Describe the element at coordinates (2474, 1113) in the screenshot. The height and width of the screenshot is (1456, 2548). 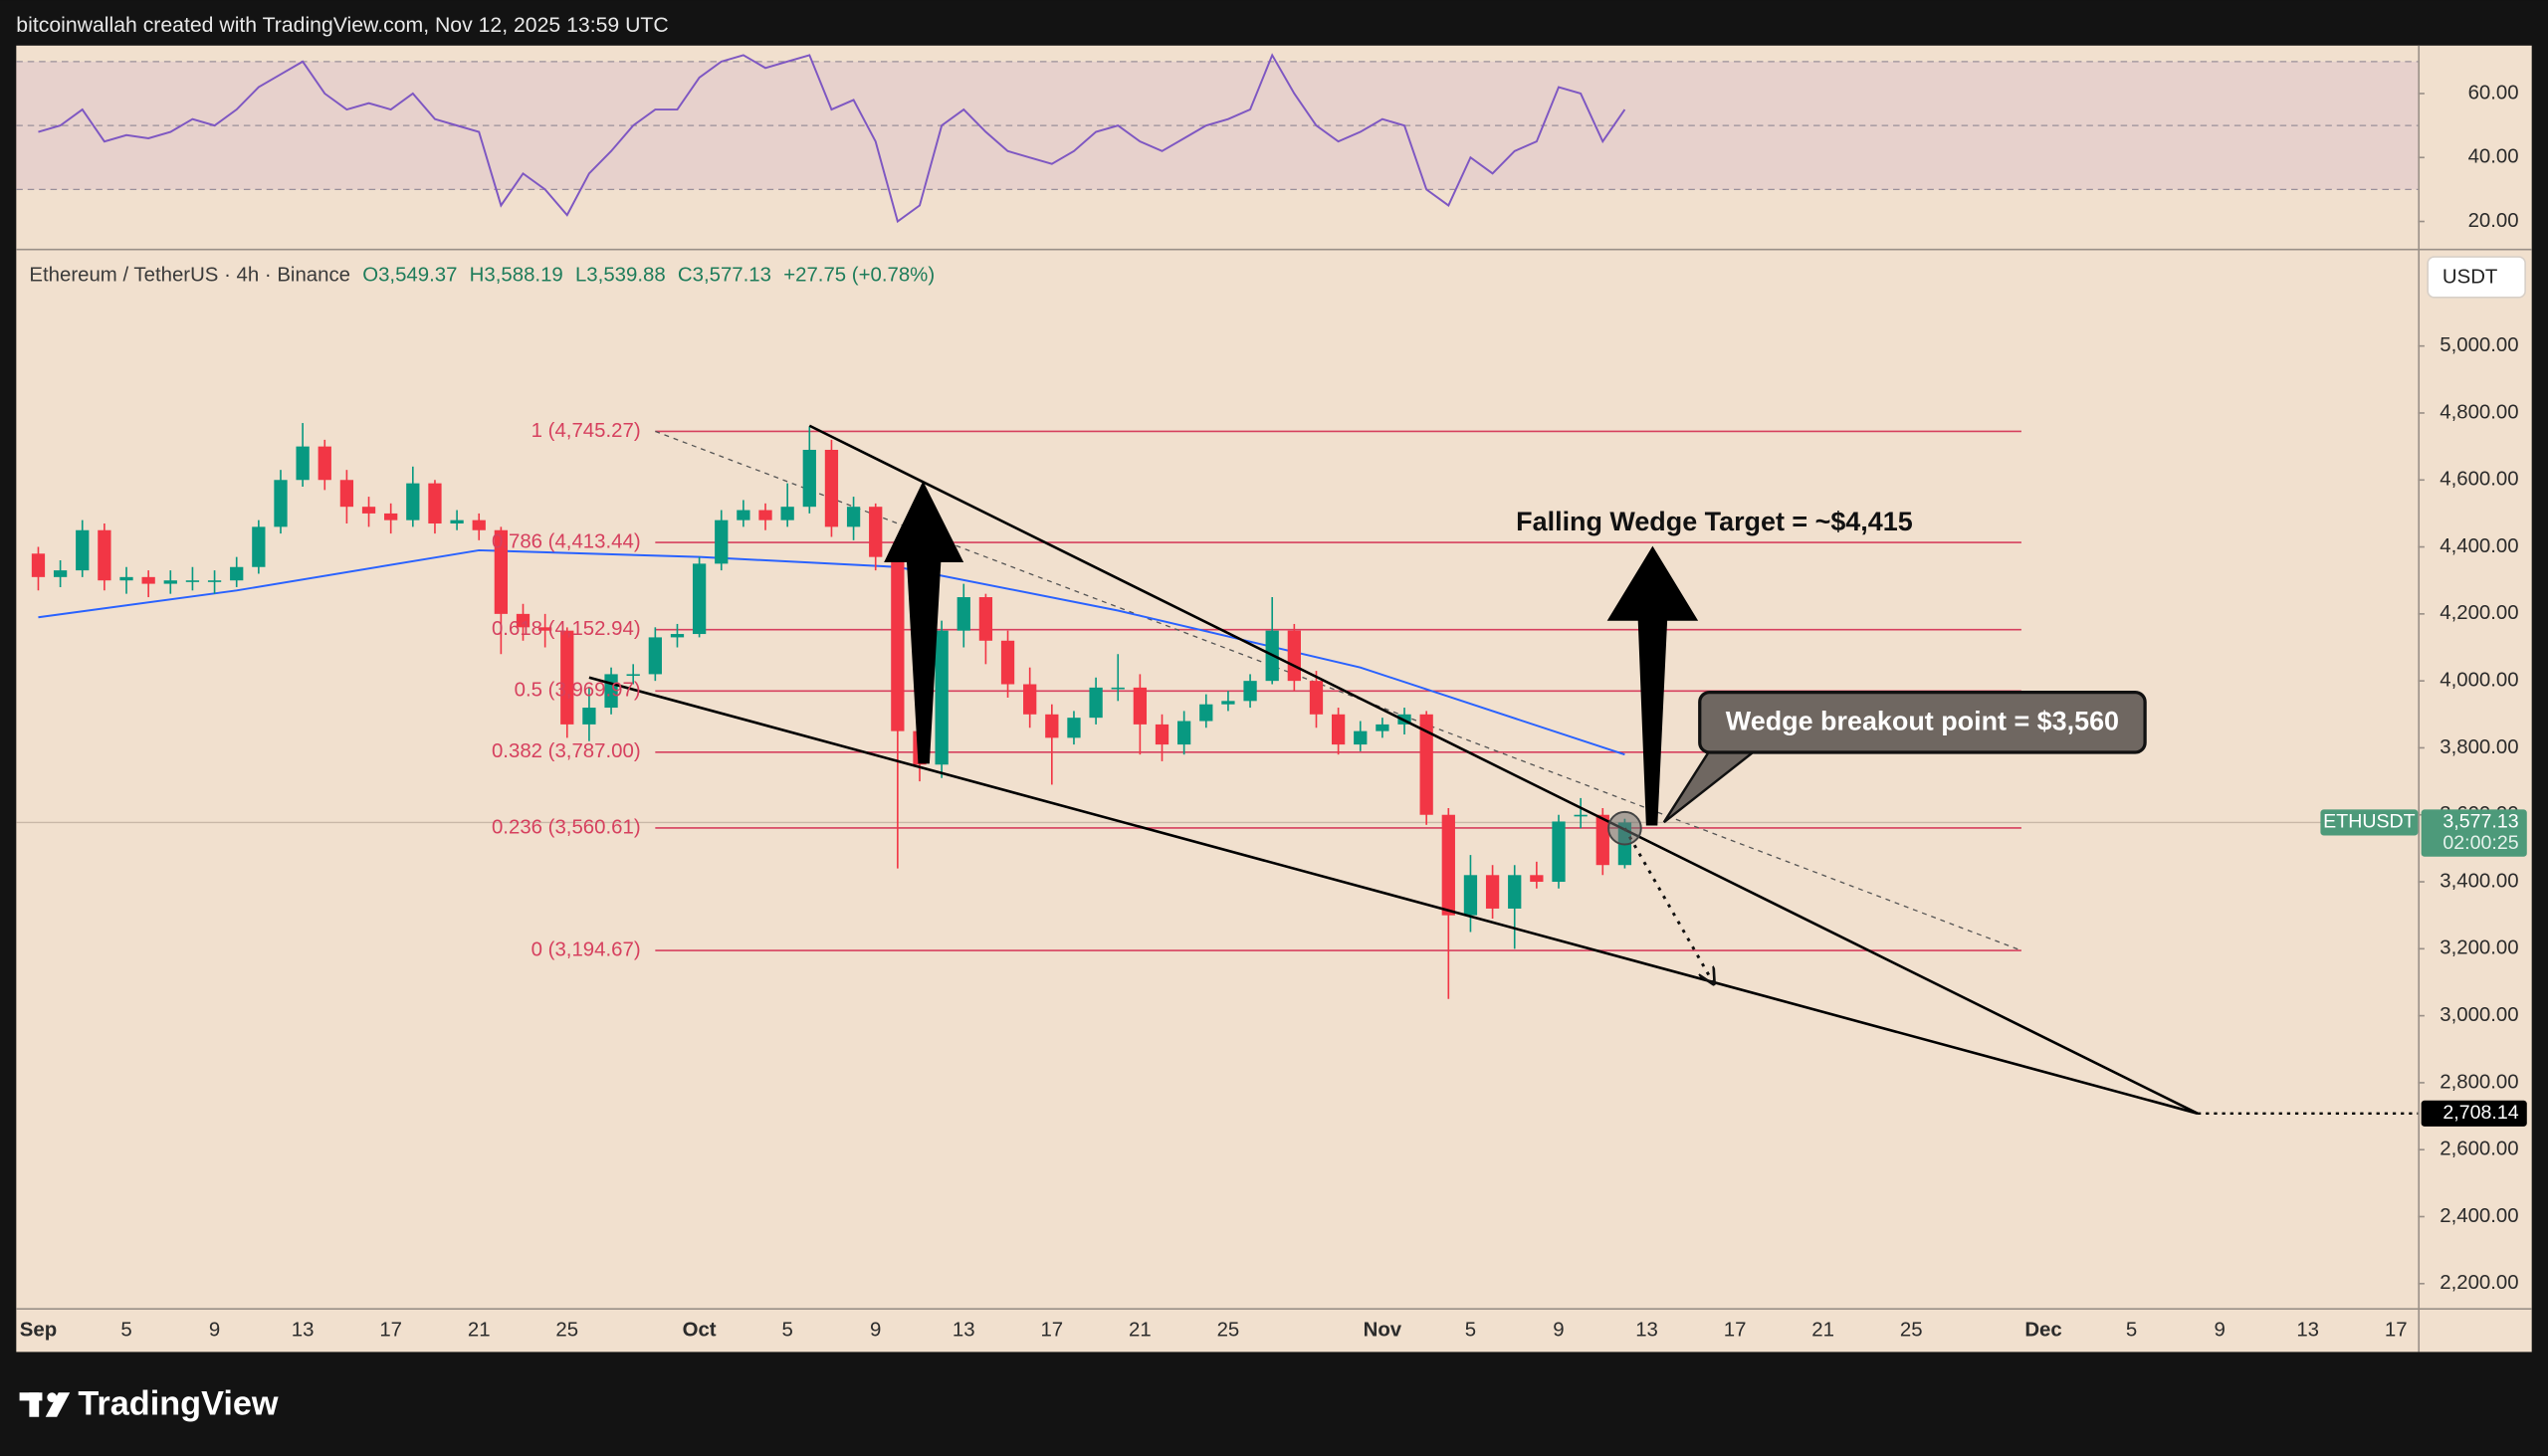
I see `target-price-box` at that location.